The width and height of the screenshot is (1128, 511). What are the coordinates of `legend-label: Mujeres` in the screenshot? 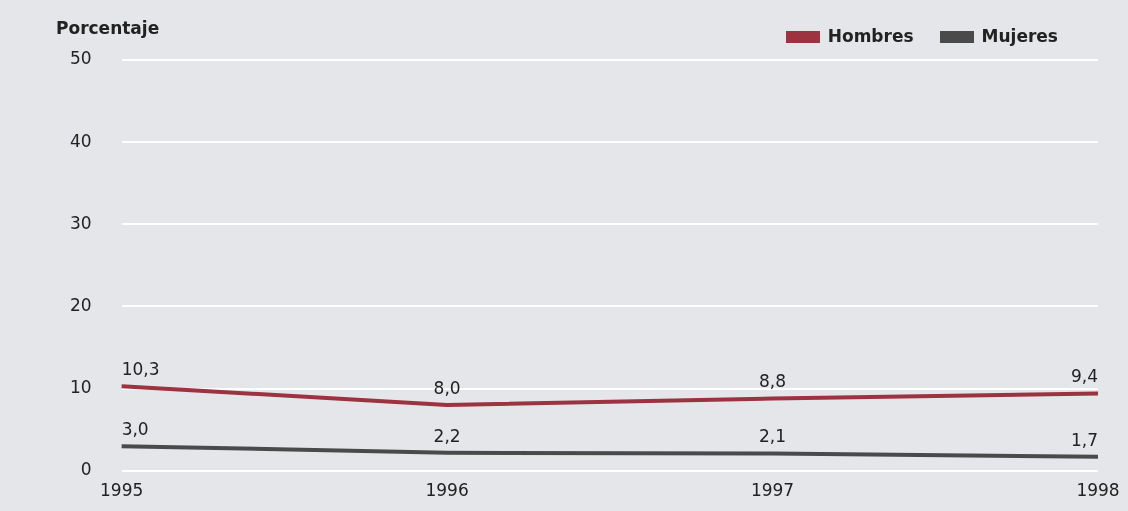 It's located at (1019, 36).